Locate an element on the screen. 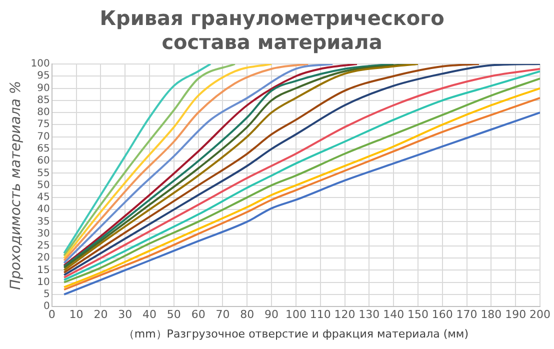 Image resolution: width=554 pixels, height=349 pixels. x-tick-label: 40 is located at coordinates (149, 315).